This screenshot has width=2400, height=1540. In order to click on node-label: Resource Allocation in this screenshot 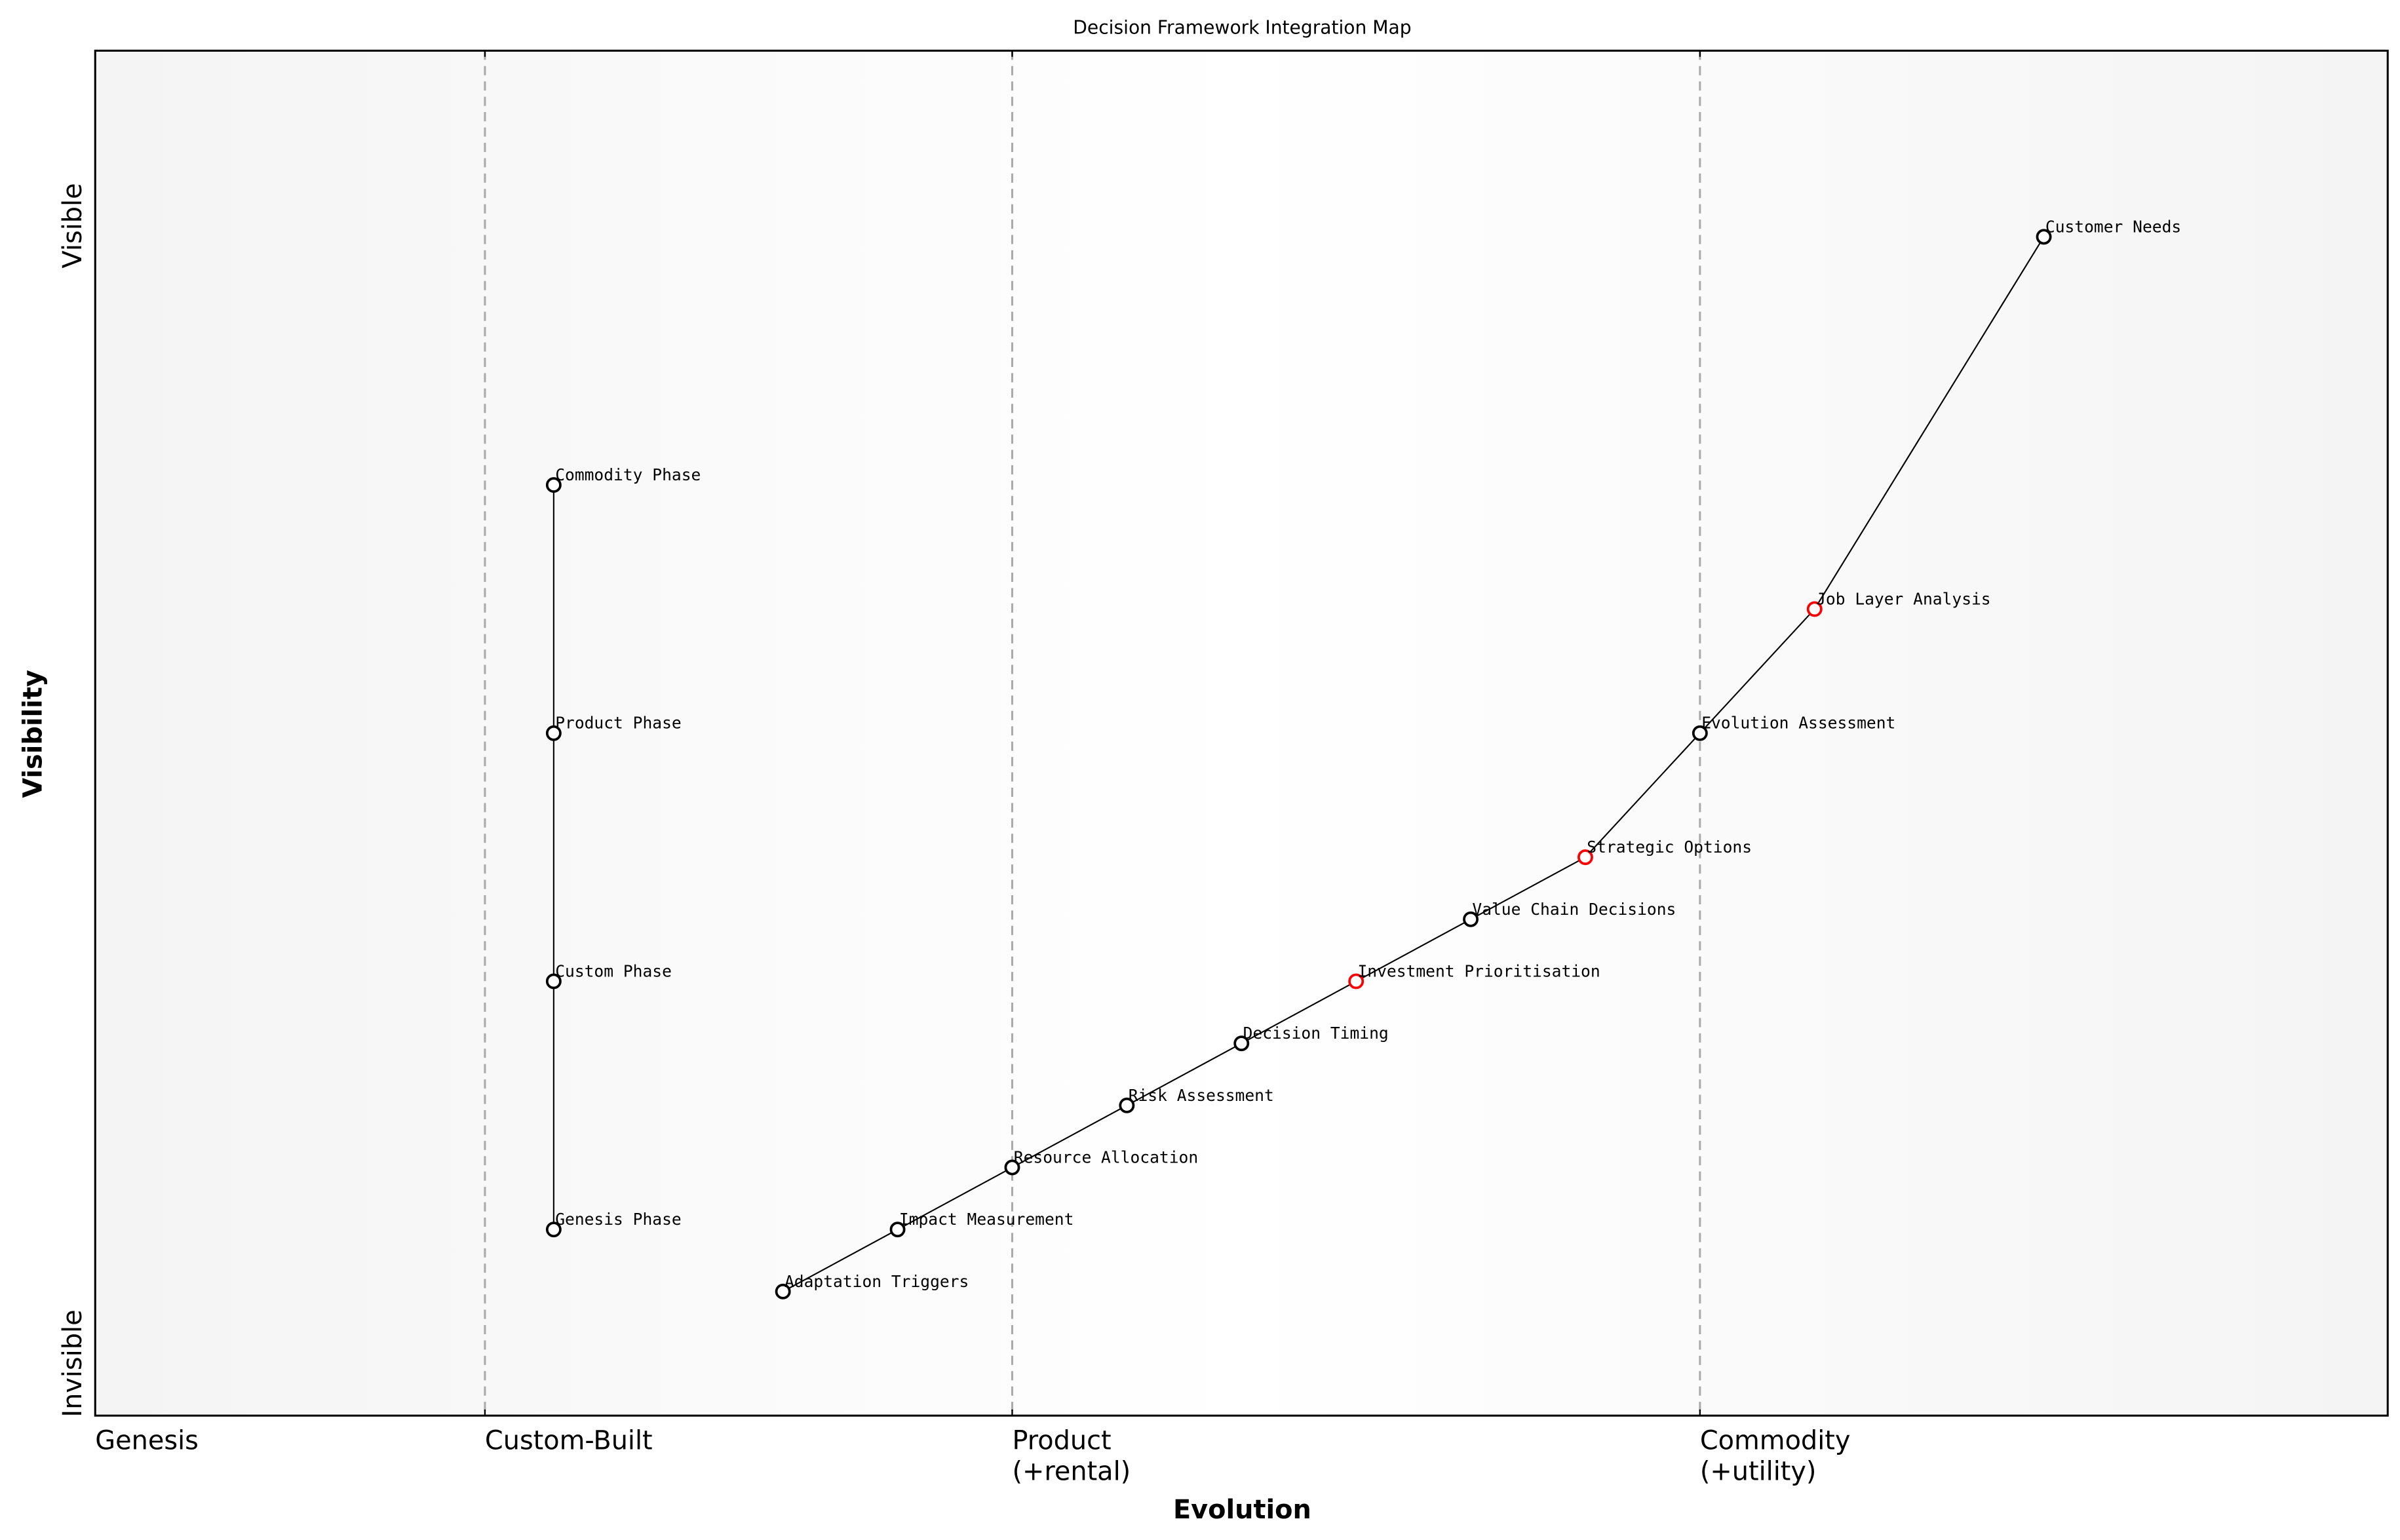, I will do `click(1106, 1156)`.